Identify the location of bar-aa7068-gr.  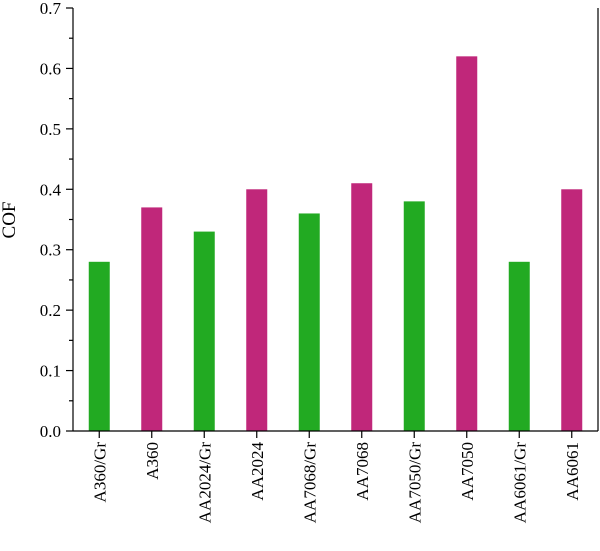
(309, 322).